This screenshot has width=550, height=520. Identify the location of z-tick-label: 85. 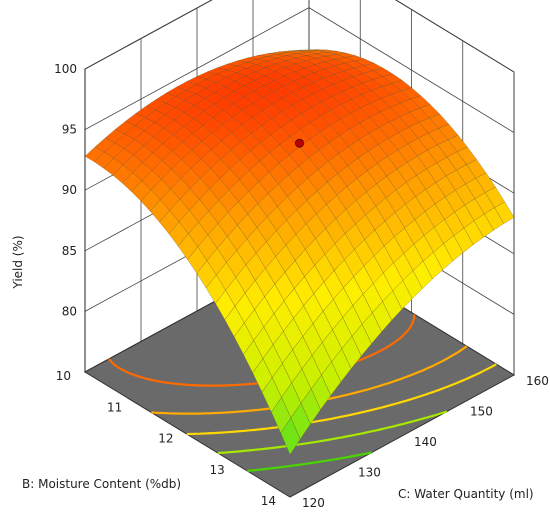
(69, 251).